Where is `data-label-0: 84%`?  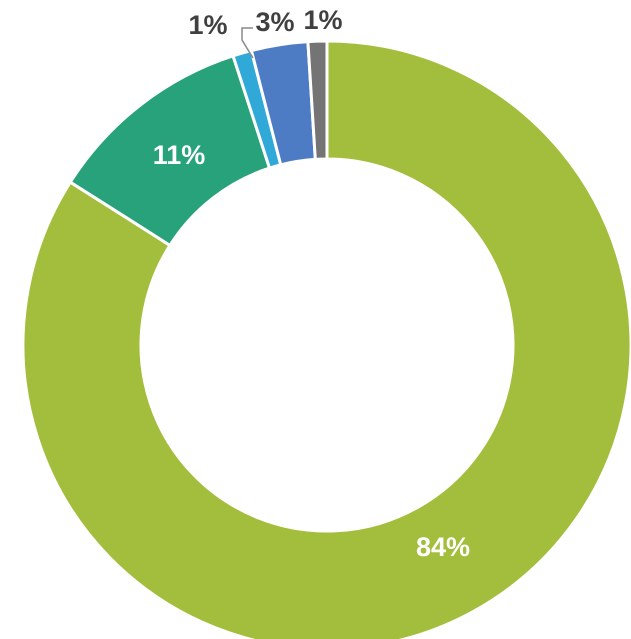 data-label-0: 84% is located at coordinates (443, 547).